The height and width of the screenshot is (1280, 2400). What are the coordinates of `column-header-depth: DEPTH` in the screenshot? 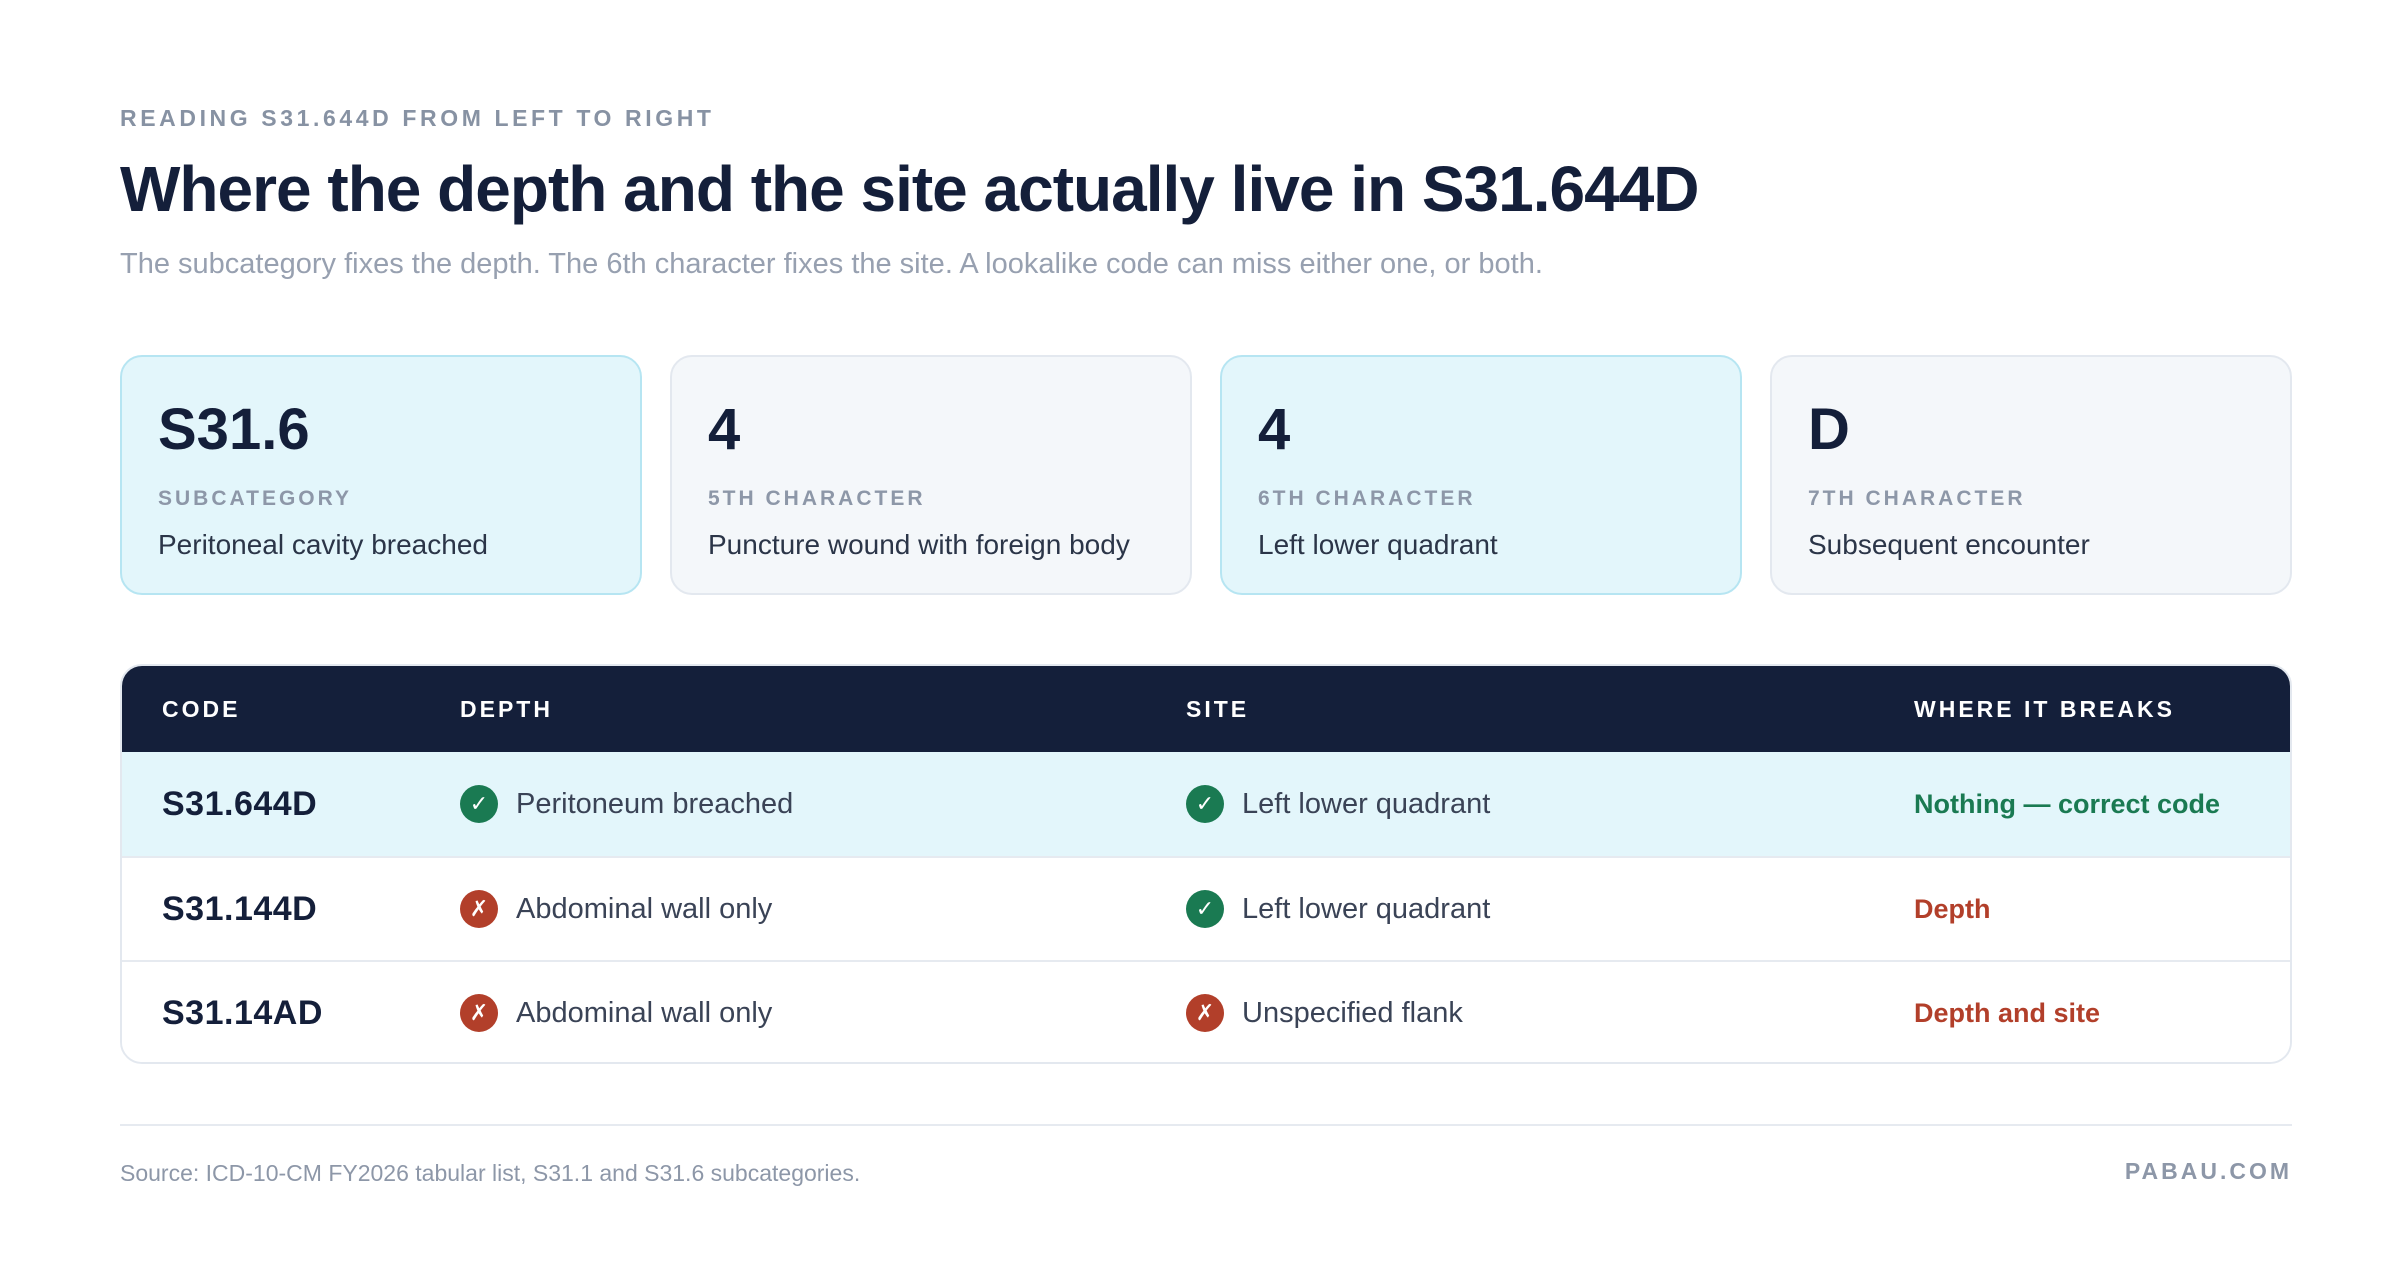 It's located at (506, 709).